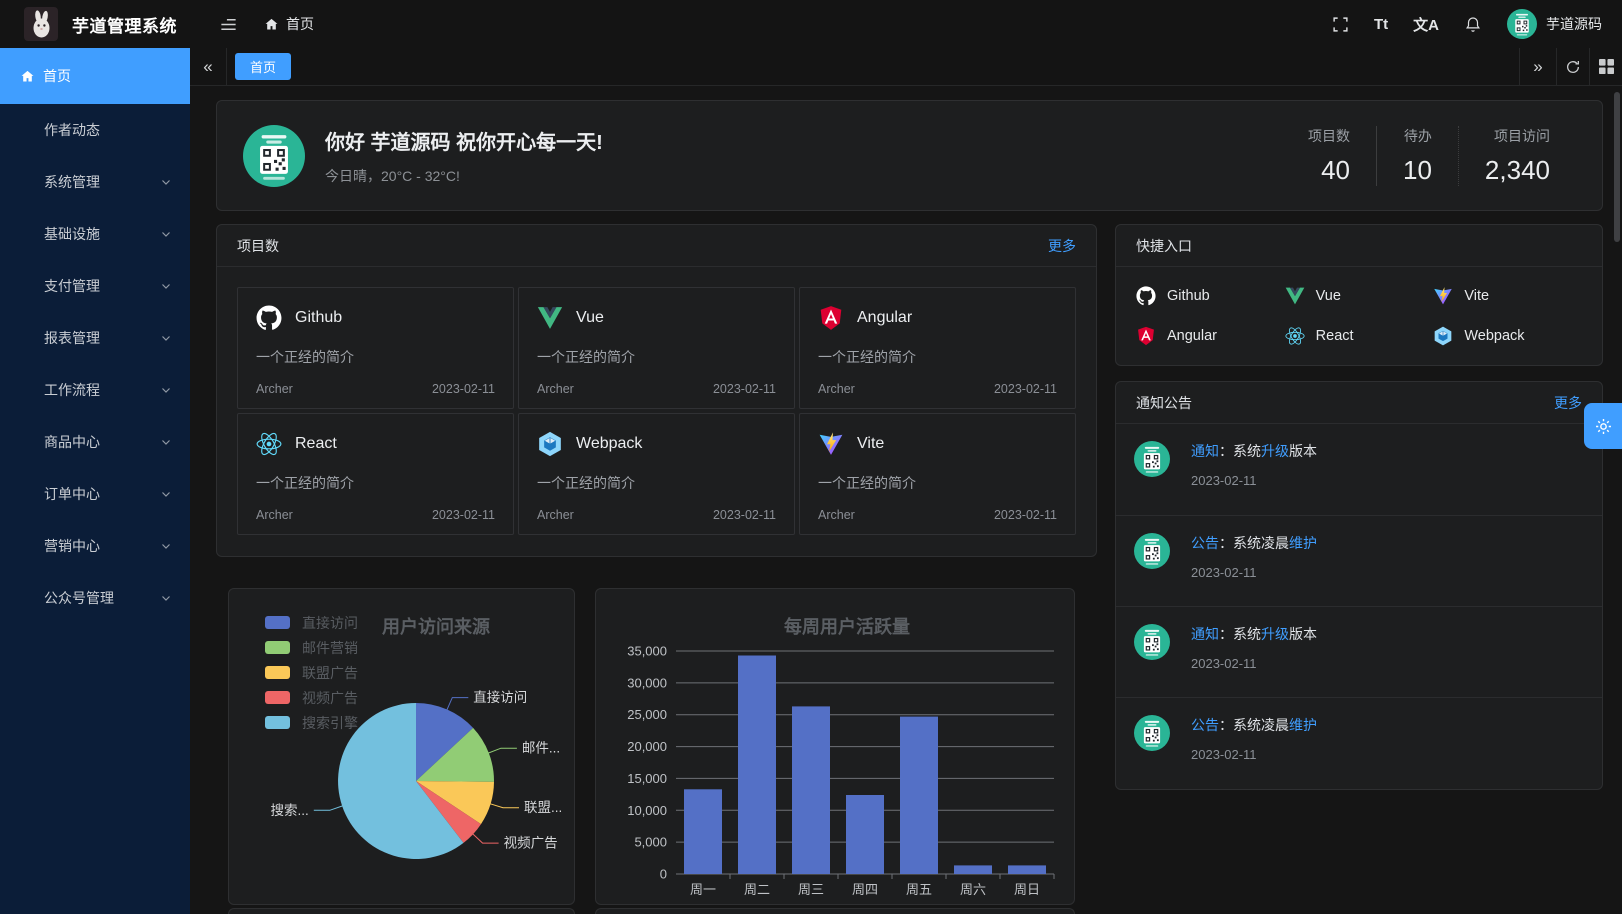 The width and height of the screenshot is (1622, 914). I want to click on project-name: Vue, so click(590, 317).